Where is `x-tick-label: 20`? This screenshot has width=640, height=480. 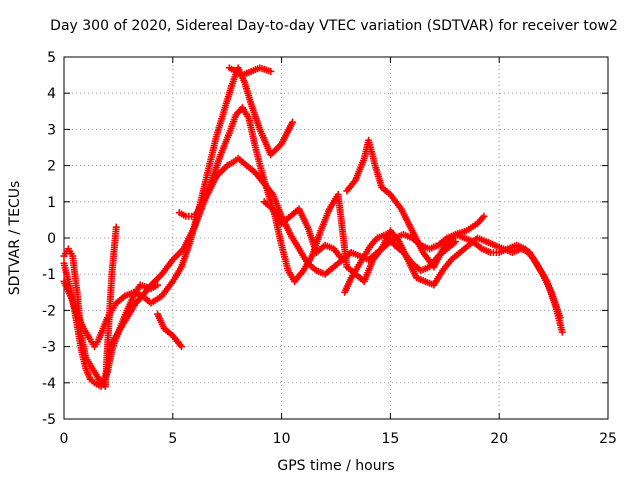
x-tick-label: 20 is located at coordinates (499, 439).